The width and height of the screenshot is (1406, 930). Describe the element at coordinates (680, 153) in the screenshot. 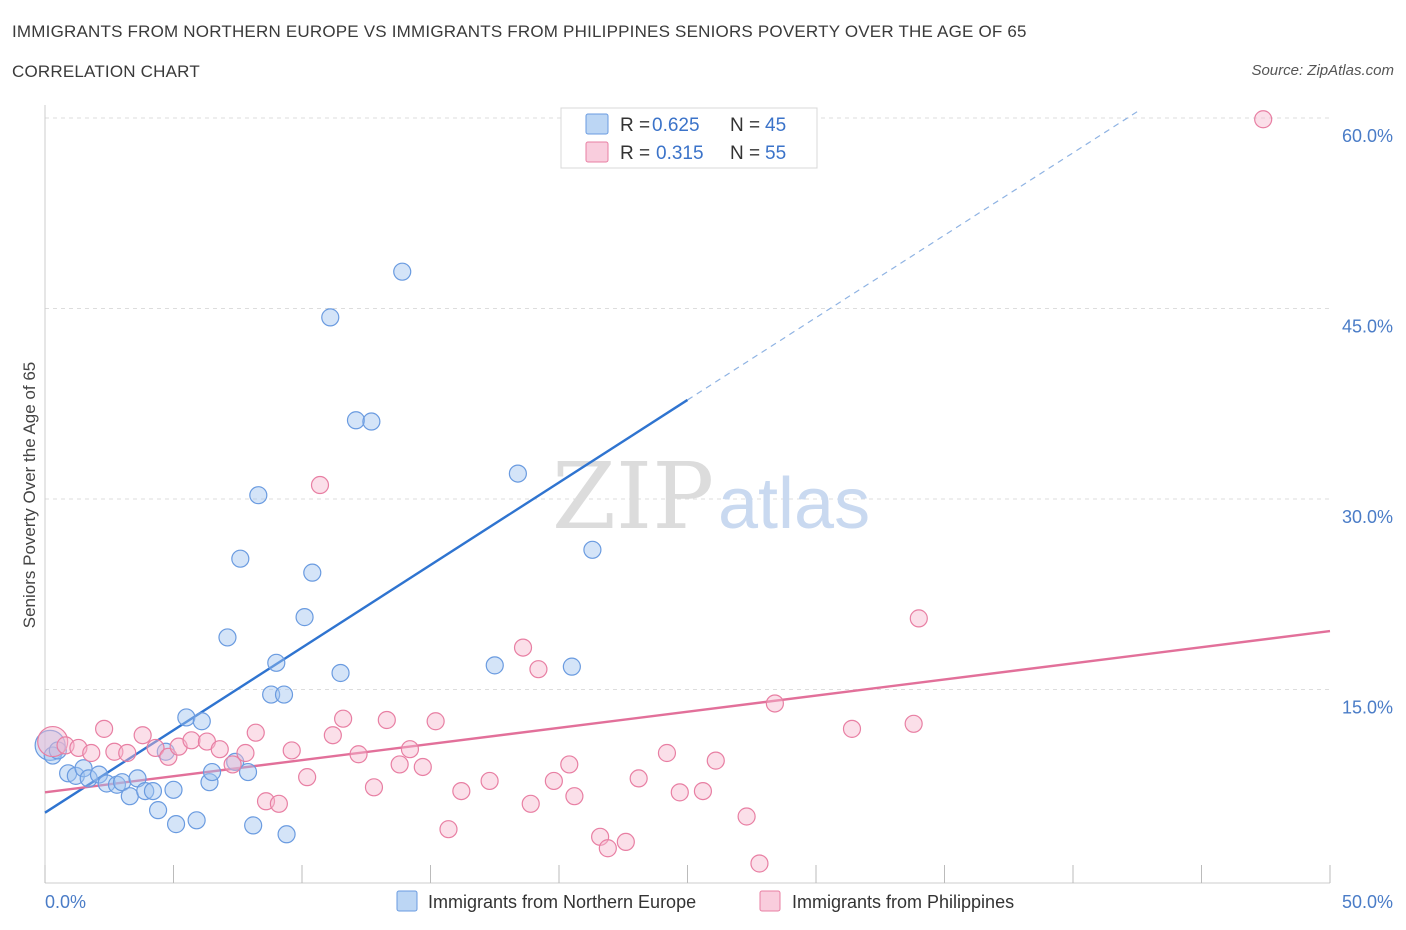

I see `legend-r-value-2: 0.315` at that location.